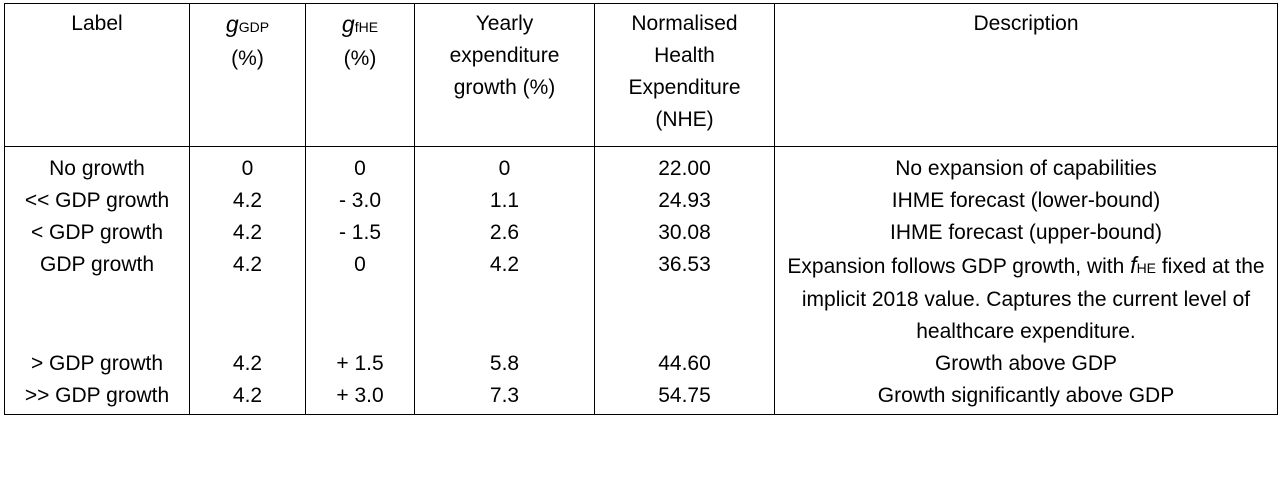 The width and height of the screenshot is (1280, 496). Describe the element at coordinates (504, 201) in the screenshot. I see `cell-yearly: 1.1` at that location.